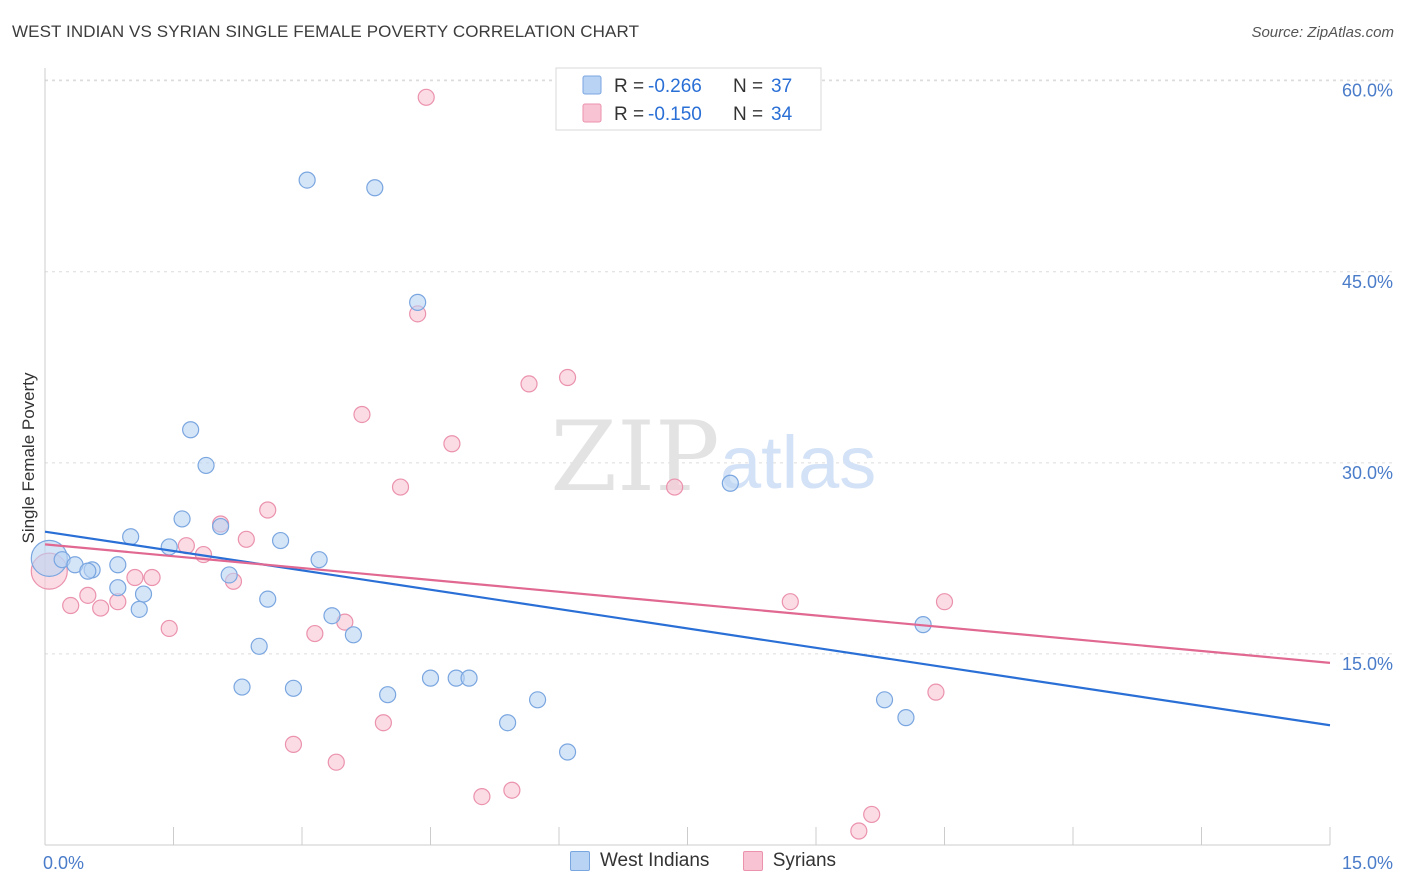 The height and width of the screenshot is (892, 1406). What do you see at coordinates (579, 861) in the screenshot?
I see `legend-swatch-west-indians` at bounding box center [579, 861].